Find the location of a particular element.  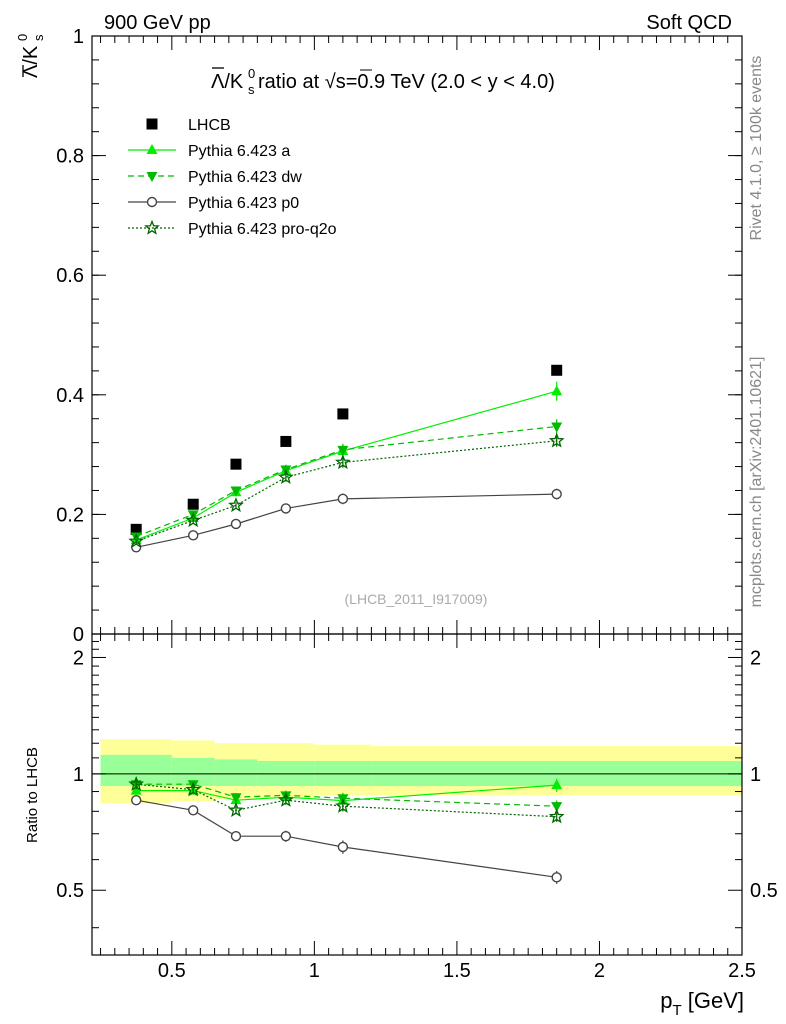

x-axis-label: pT [GeV] is located at coordinates (702, 1003).